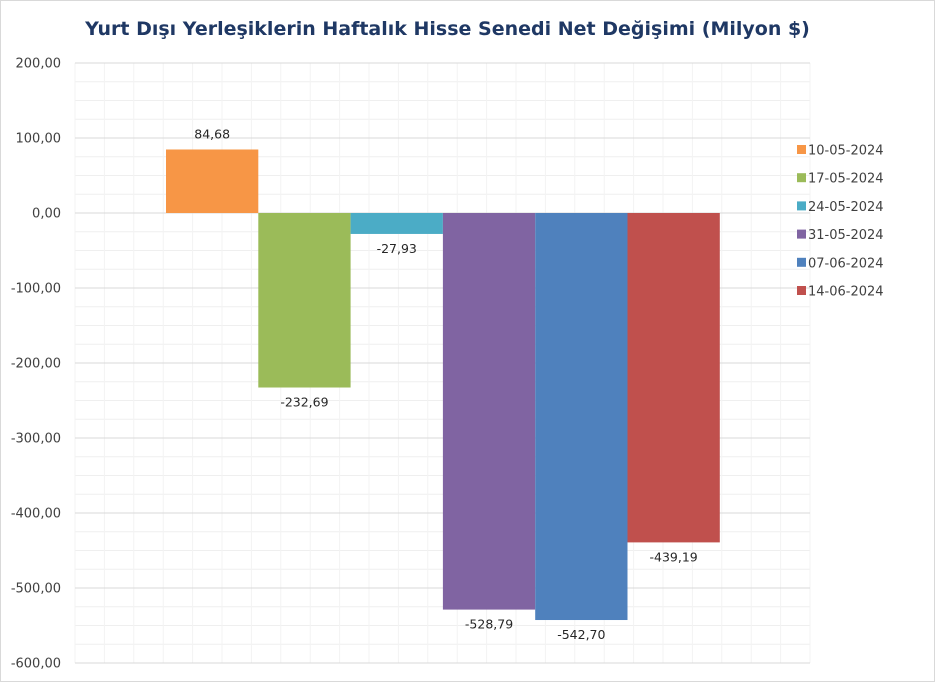 The width and height of the screenshot is (937, 684). I want to click on y-tick-label: -300,00, so click(36, 439).